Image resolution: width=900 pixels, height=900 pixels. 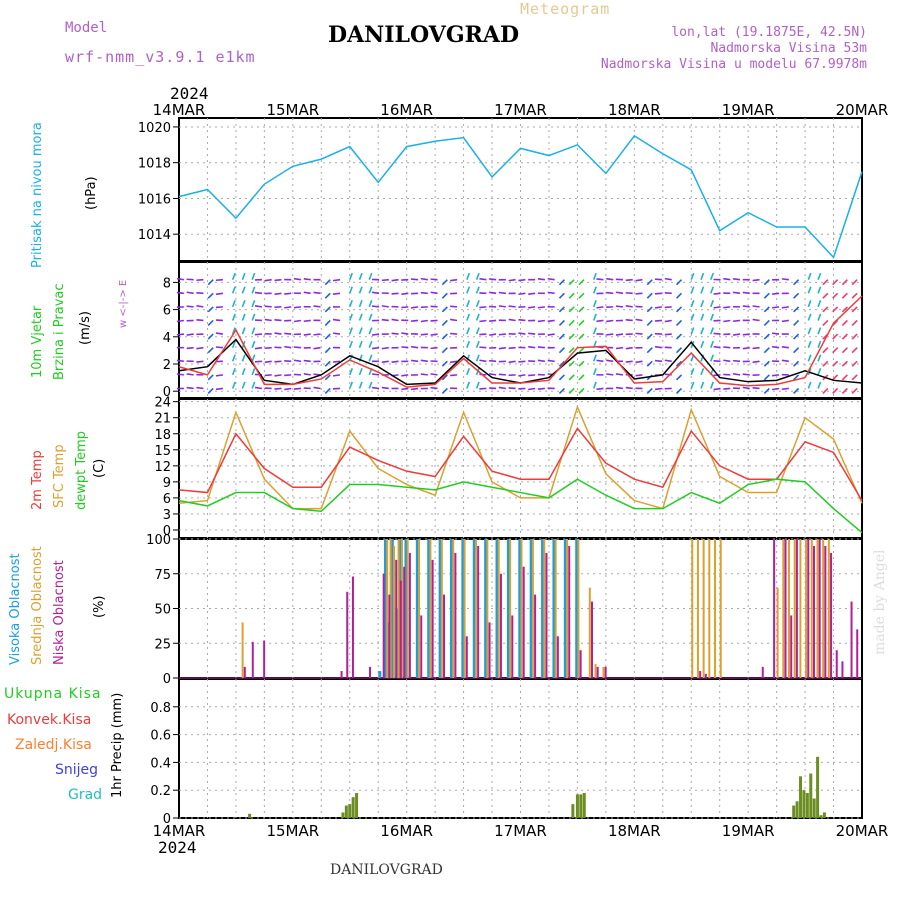 I want to click on sfc-temp-line, so click(x=520, y=457).